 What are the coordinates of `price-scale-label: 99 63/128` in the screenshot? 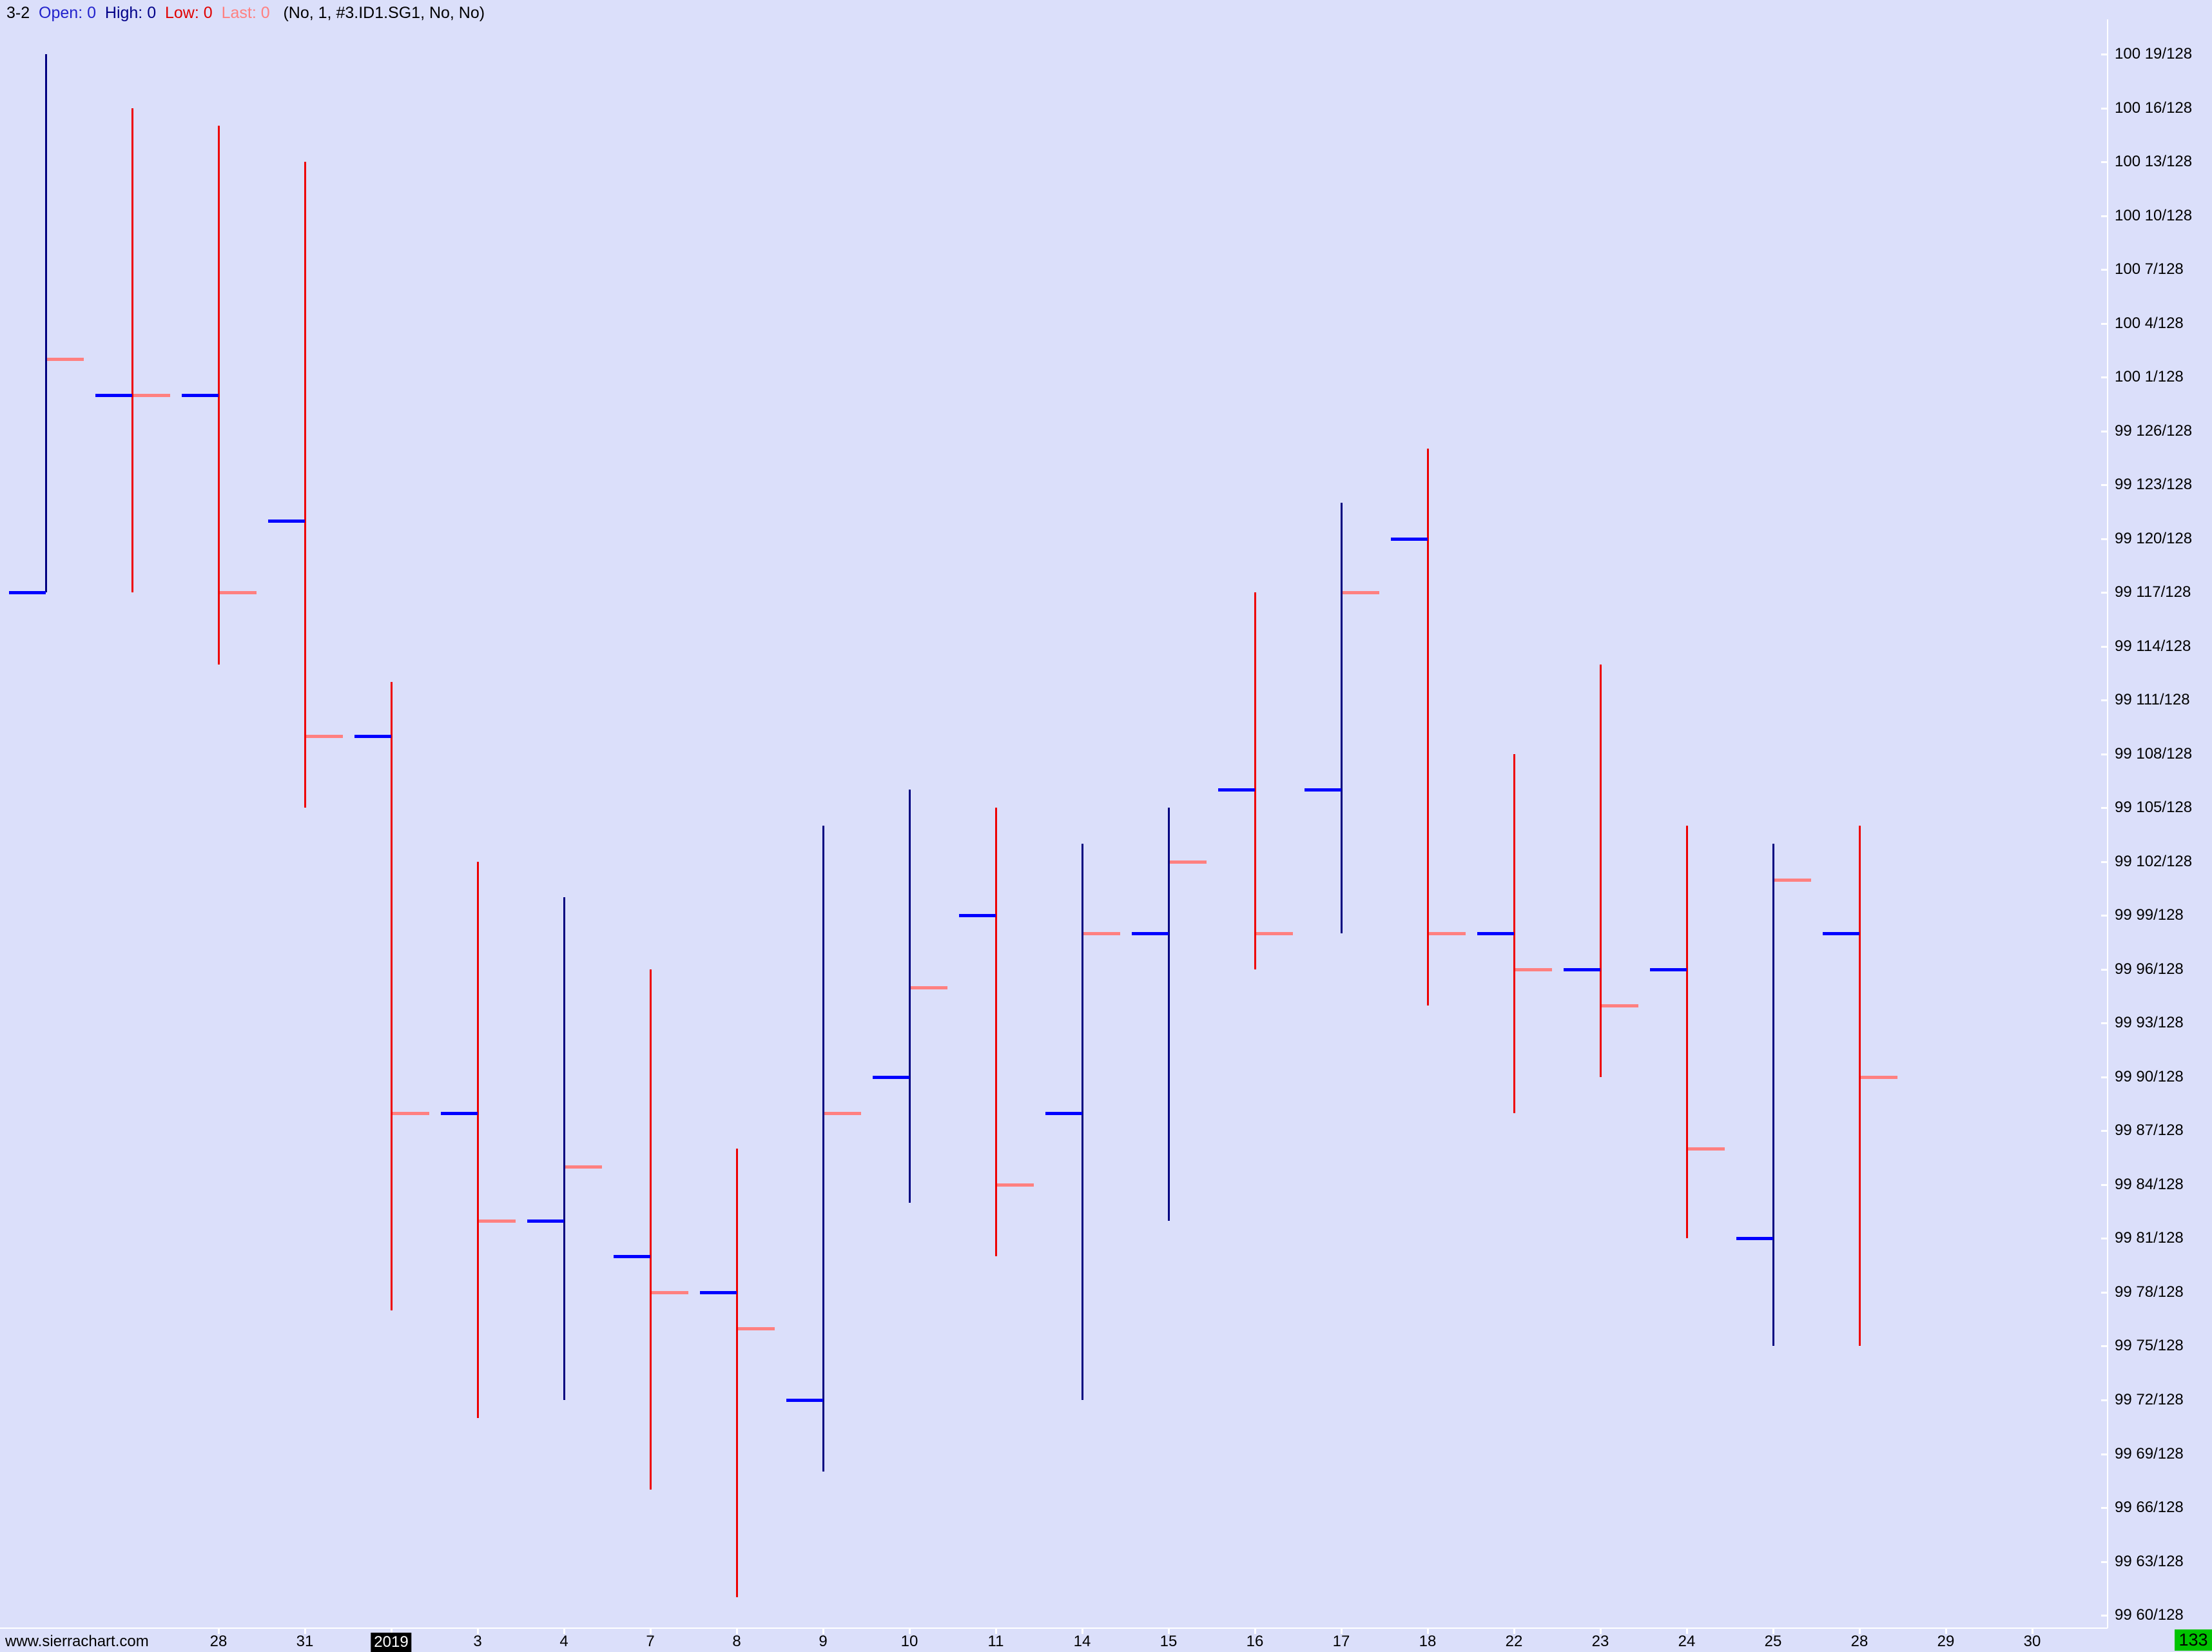 It's located at (2149, 1561).